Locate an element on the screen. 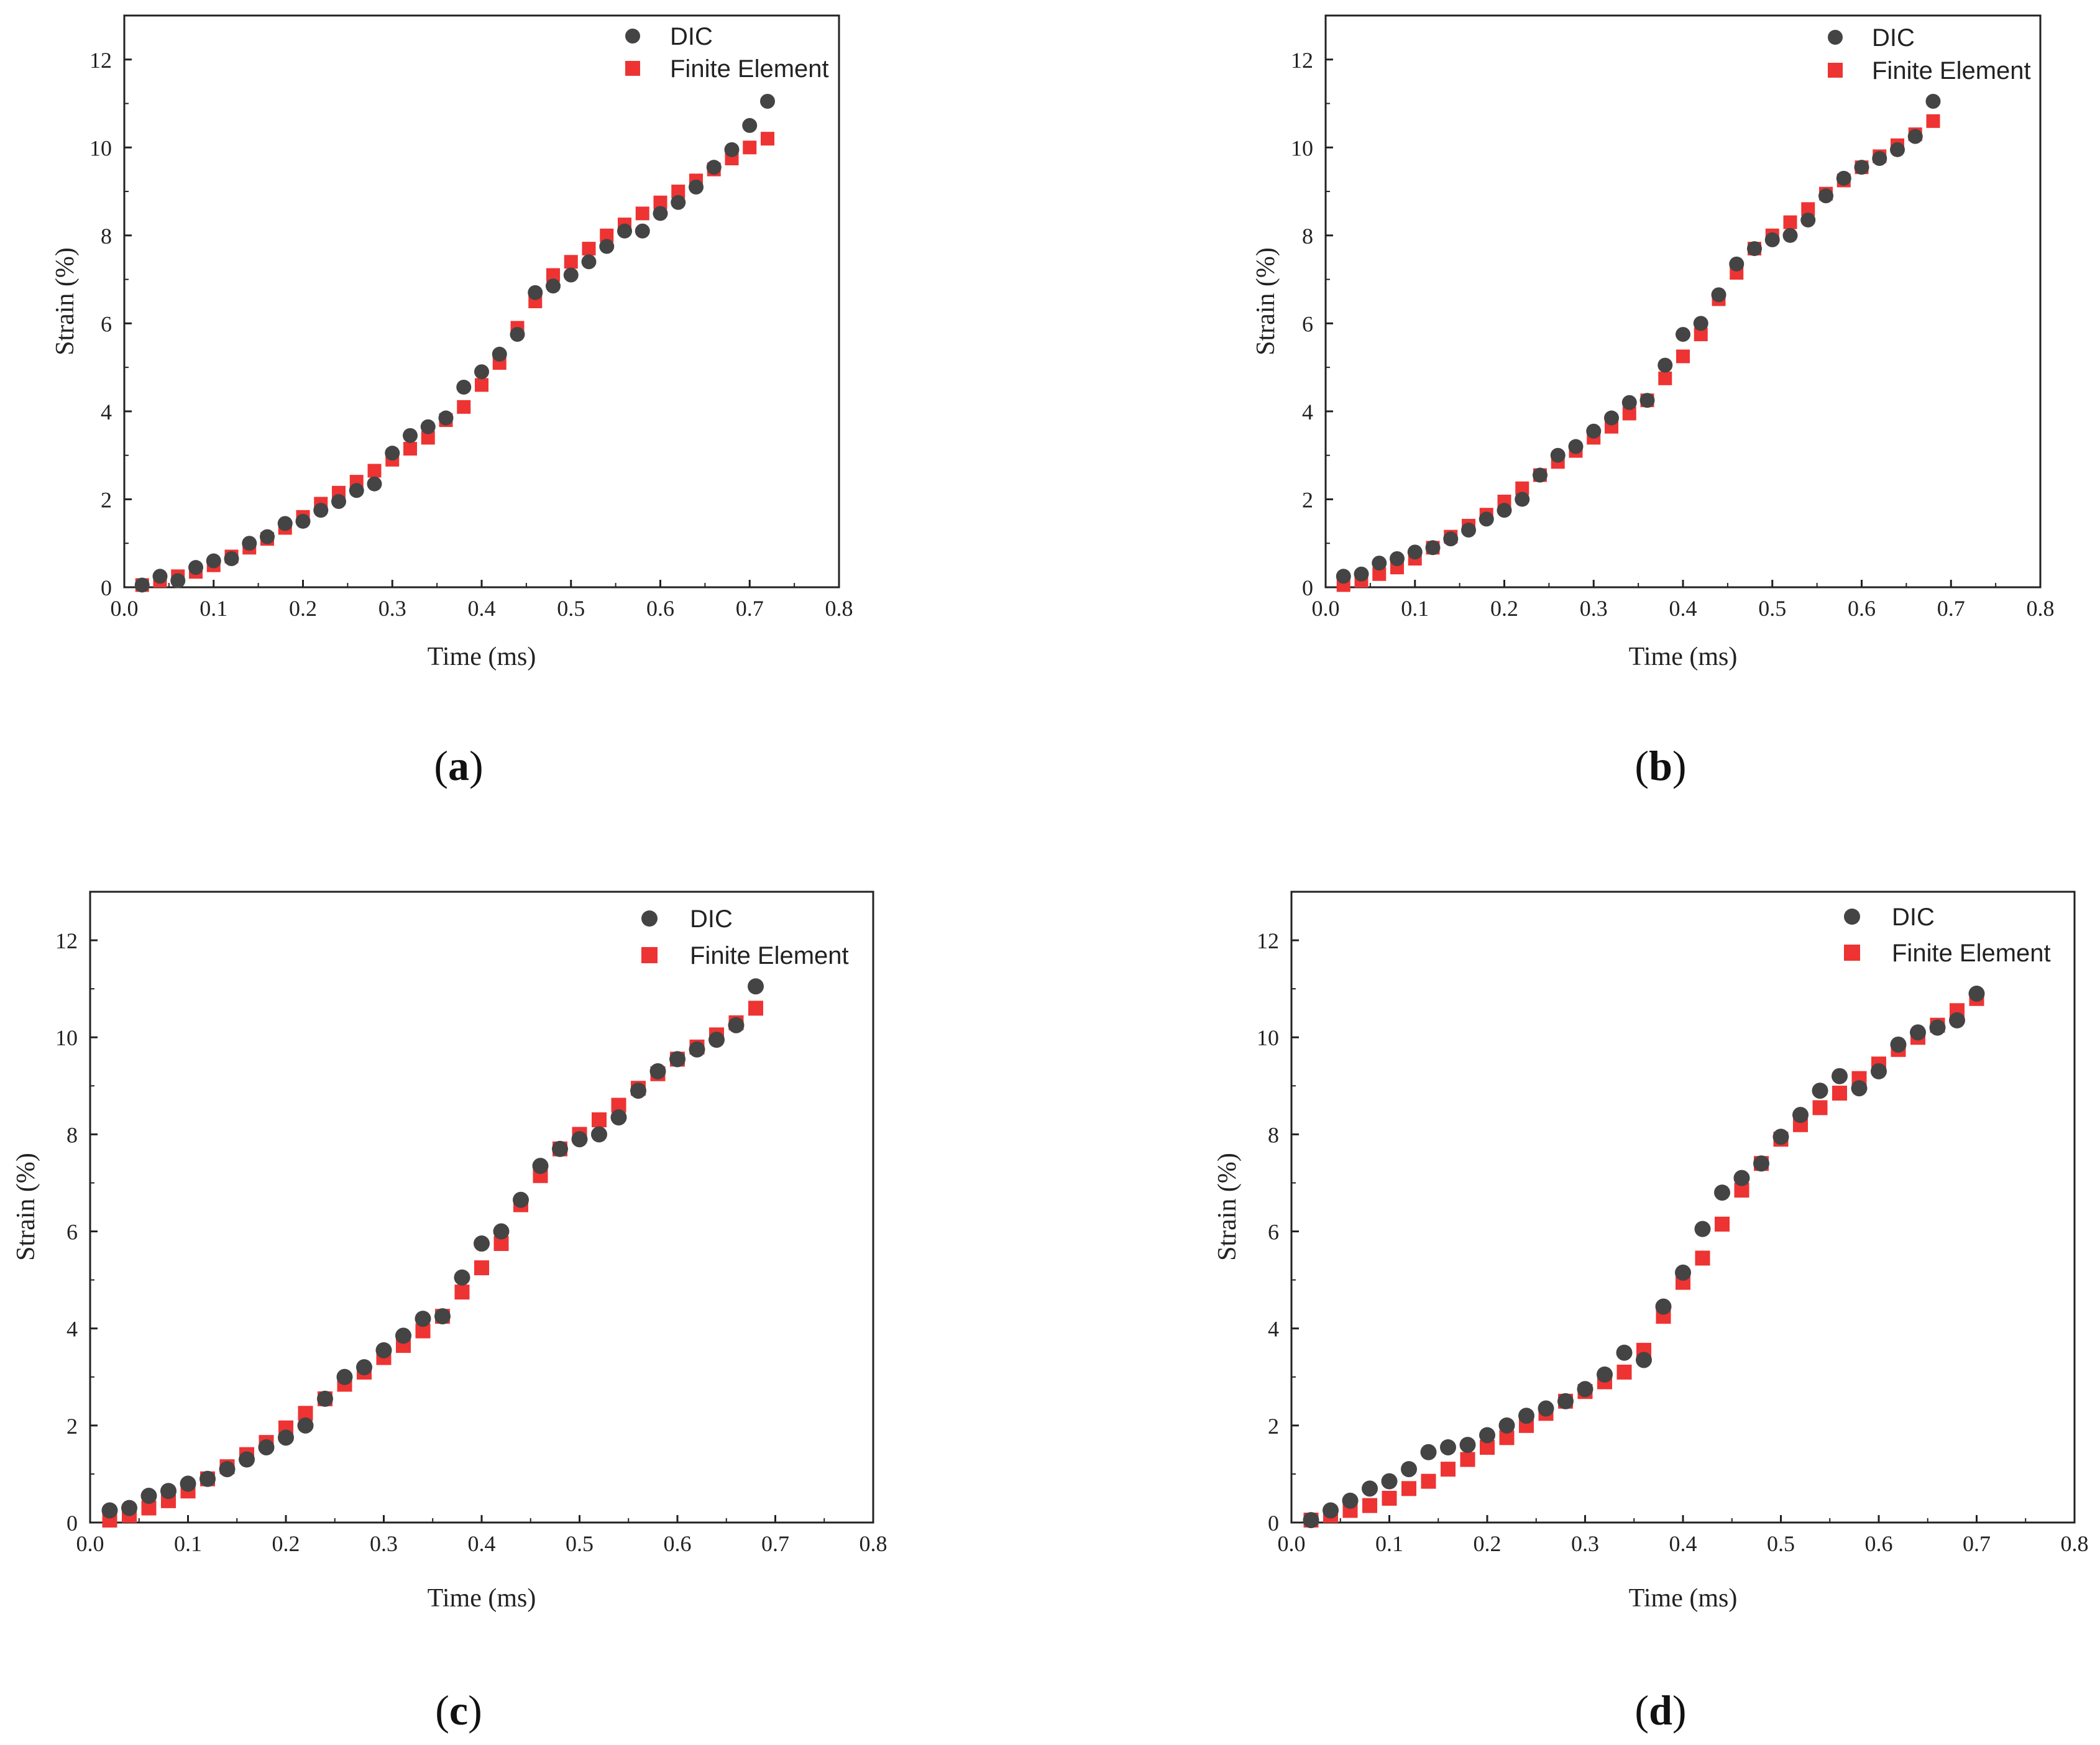 The width and height of the screenshot is (2100, 1745). panel-letter: b is located at coordinates (1660, 765).